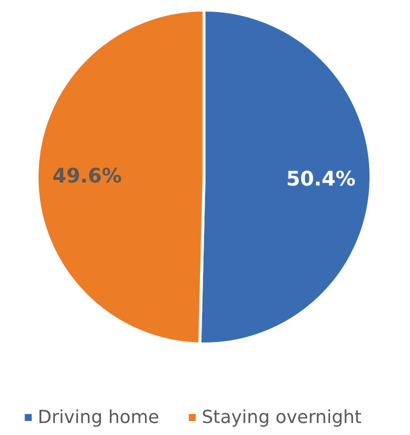  Describe the element at coordinates (87, 176) in the screenshot. I see `data-label: 49.6%` at that location.